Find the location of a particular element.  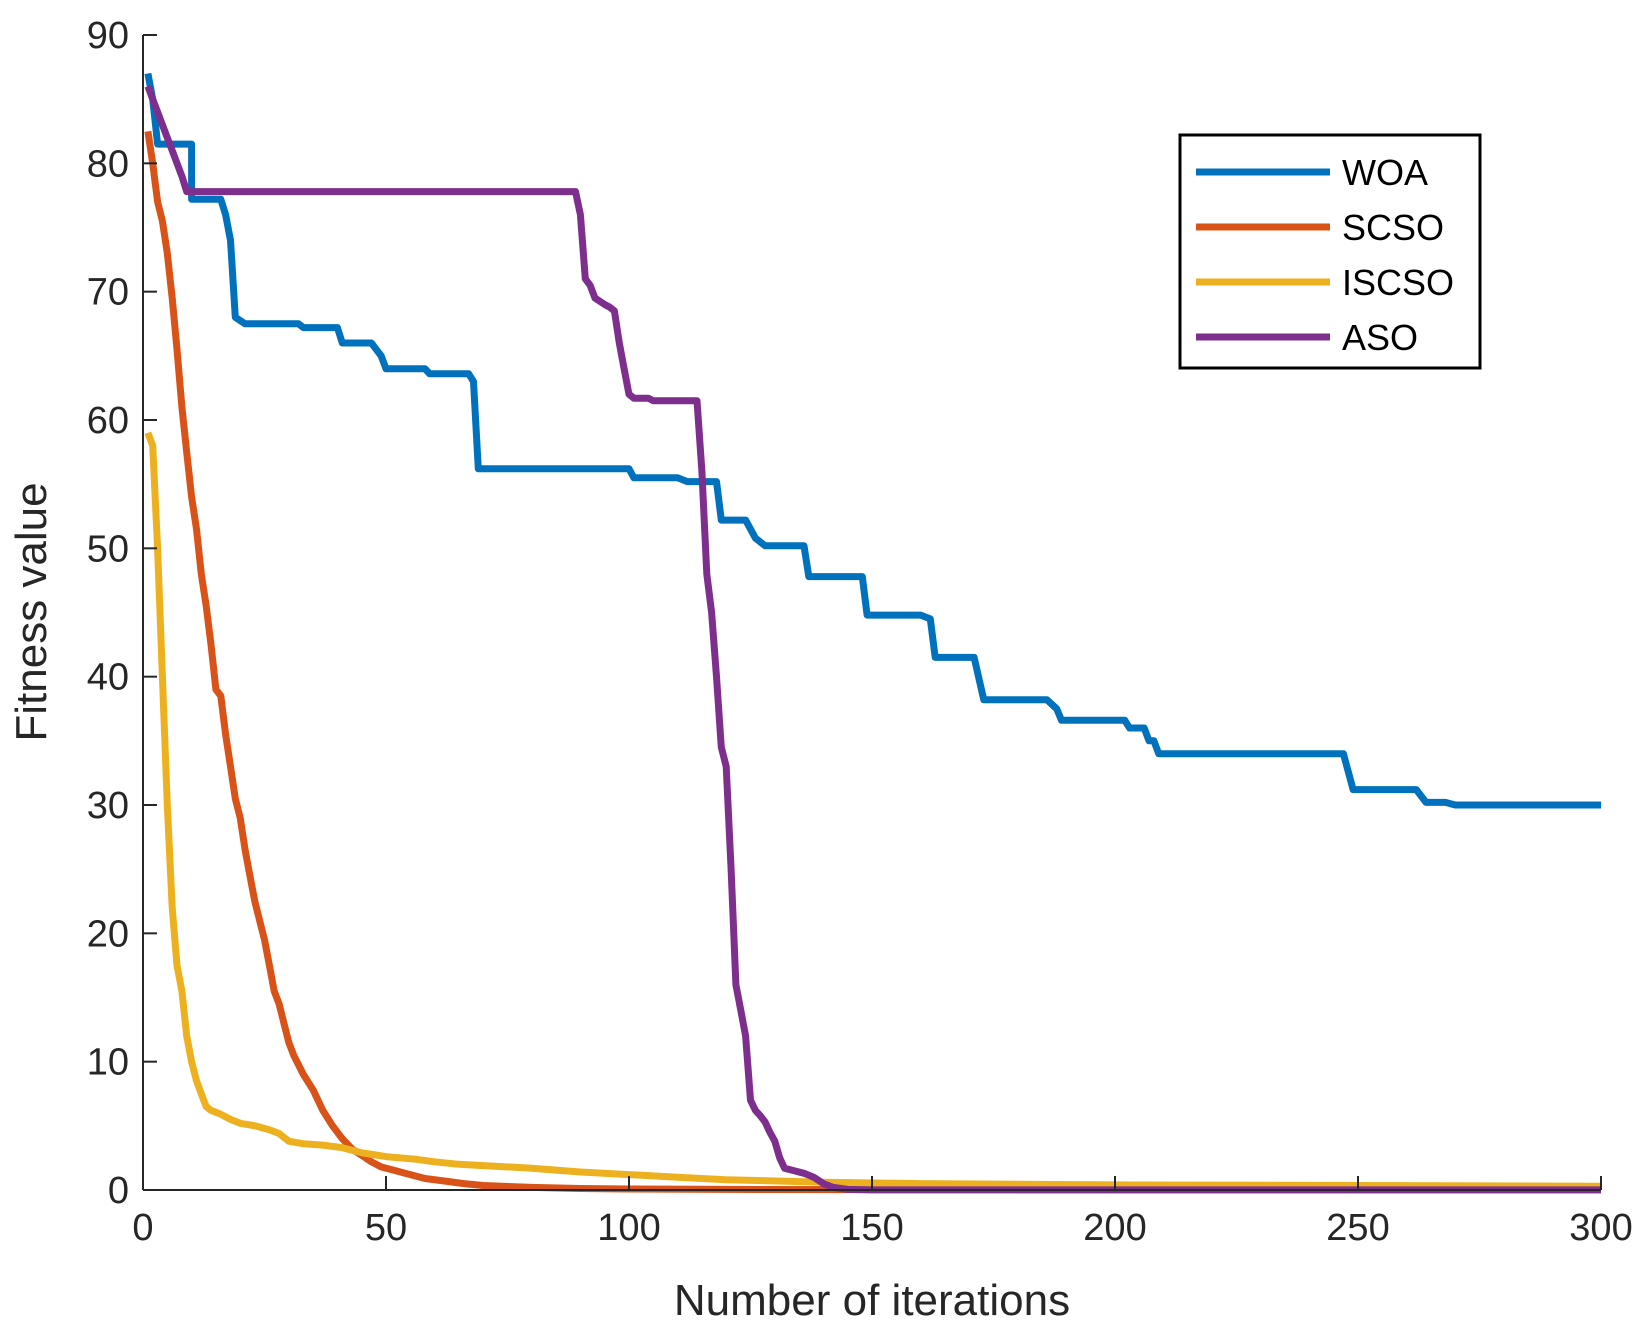

y-tick-label: 30 is located at coordinates (108, 806).